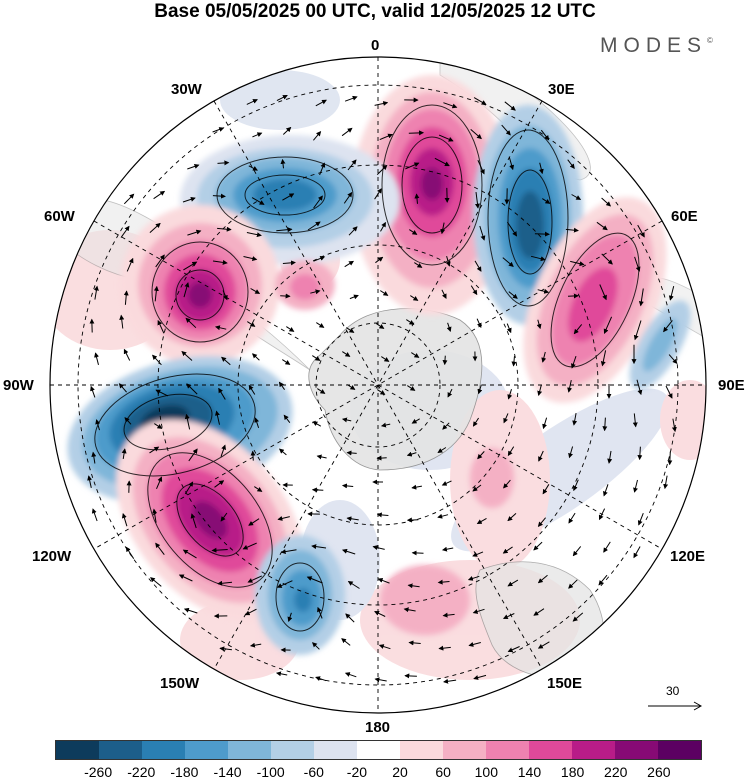 The image size is (750, 783). I want to click on reference-vector: 30, so click(674, 699).